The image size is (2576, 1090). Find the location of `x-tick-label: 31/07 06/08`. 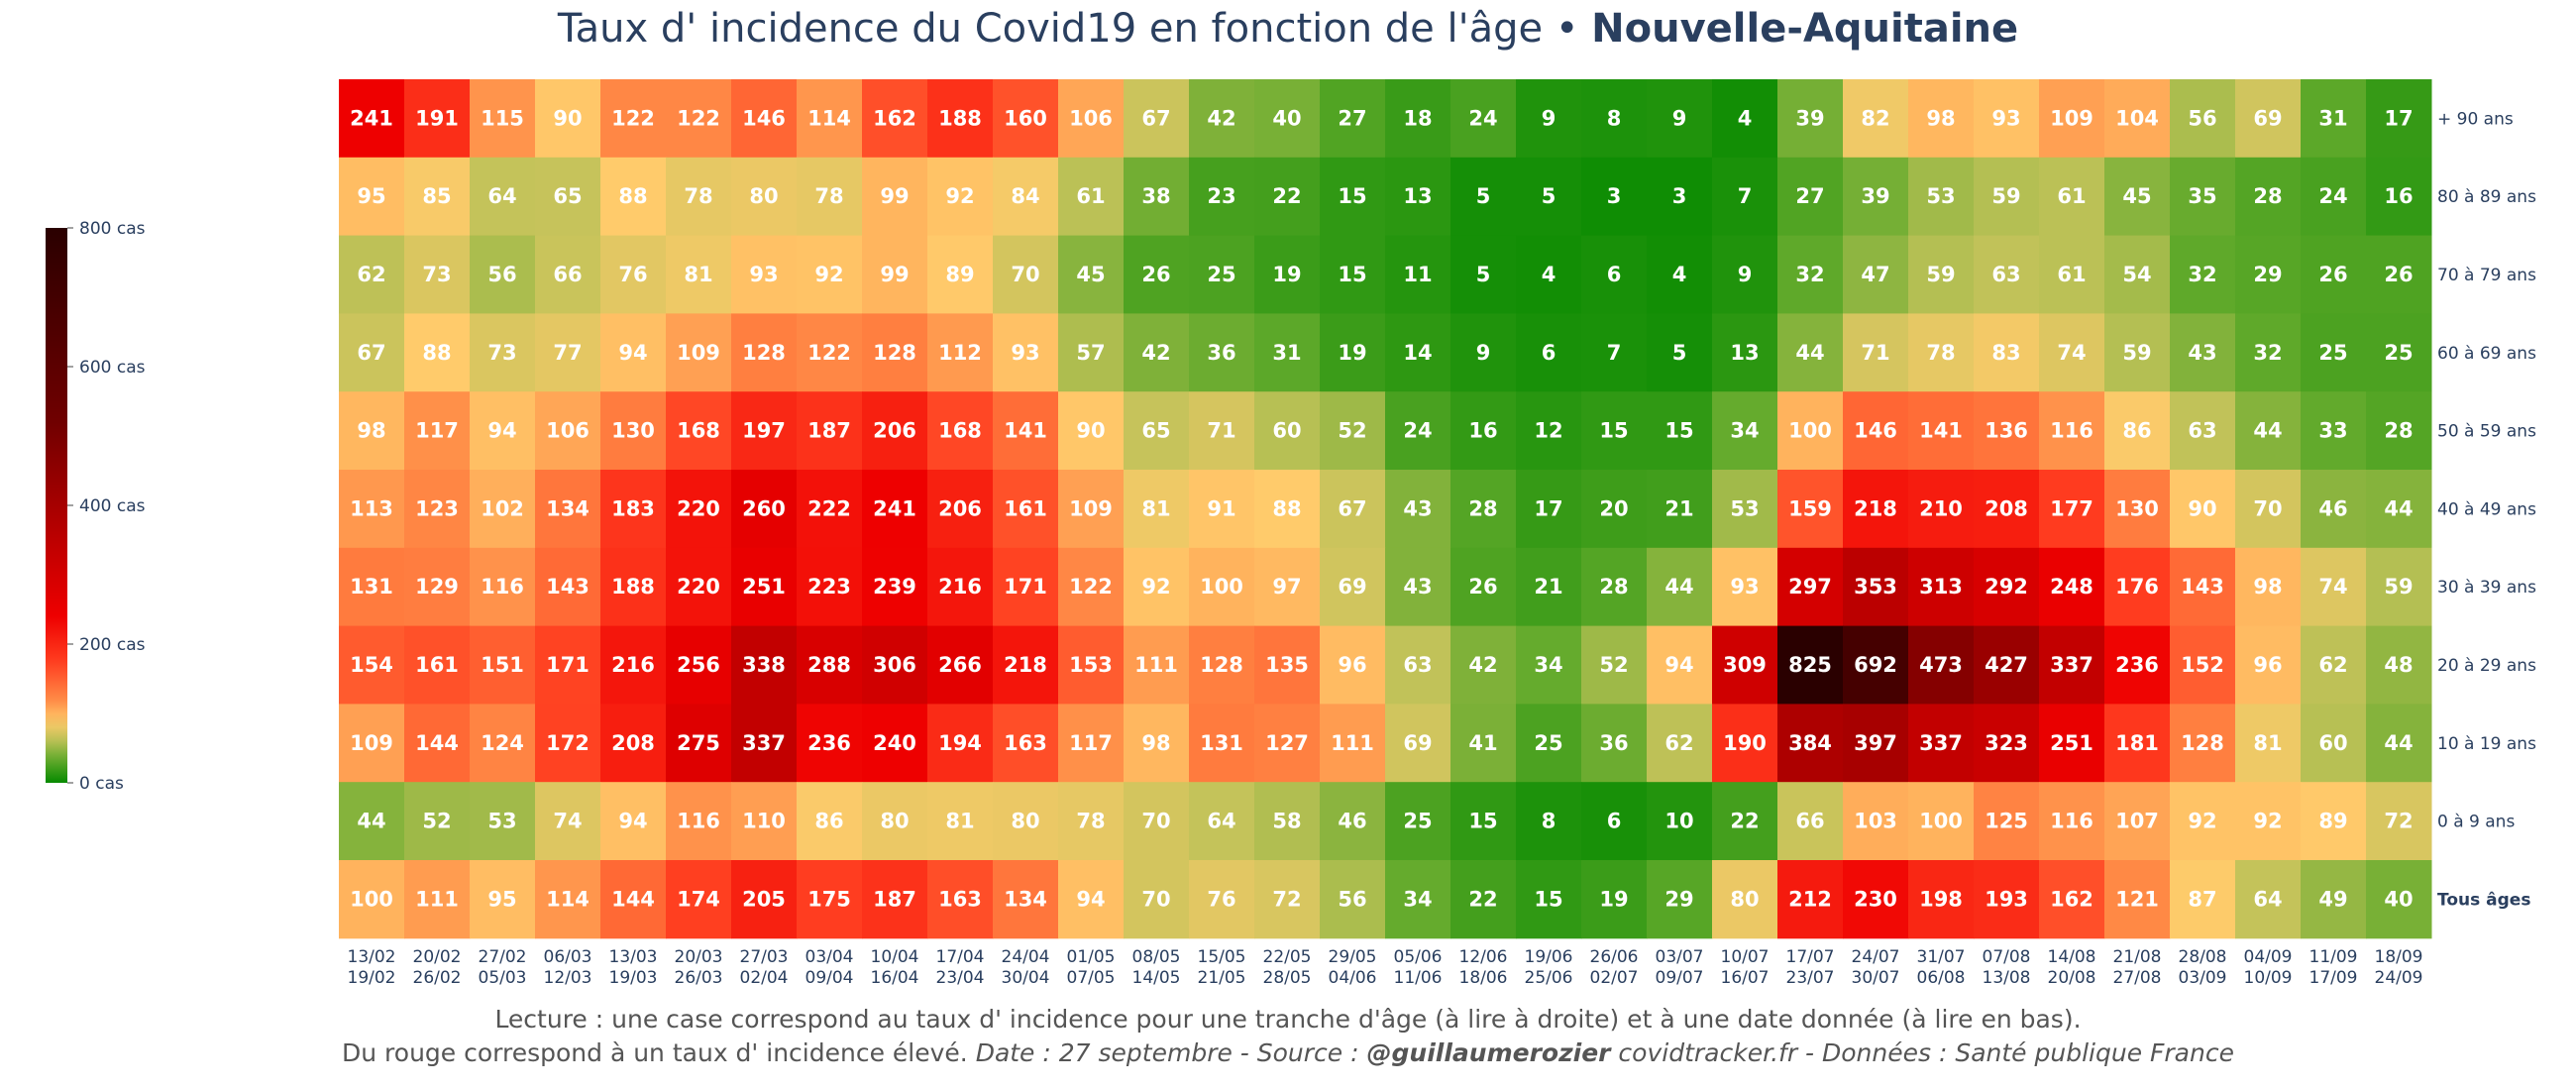

x-tick-label: 31/07 06/08 is located at coordinates (1941, 967).